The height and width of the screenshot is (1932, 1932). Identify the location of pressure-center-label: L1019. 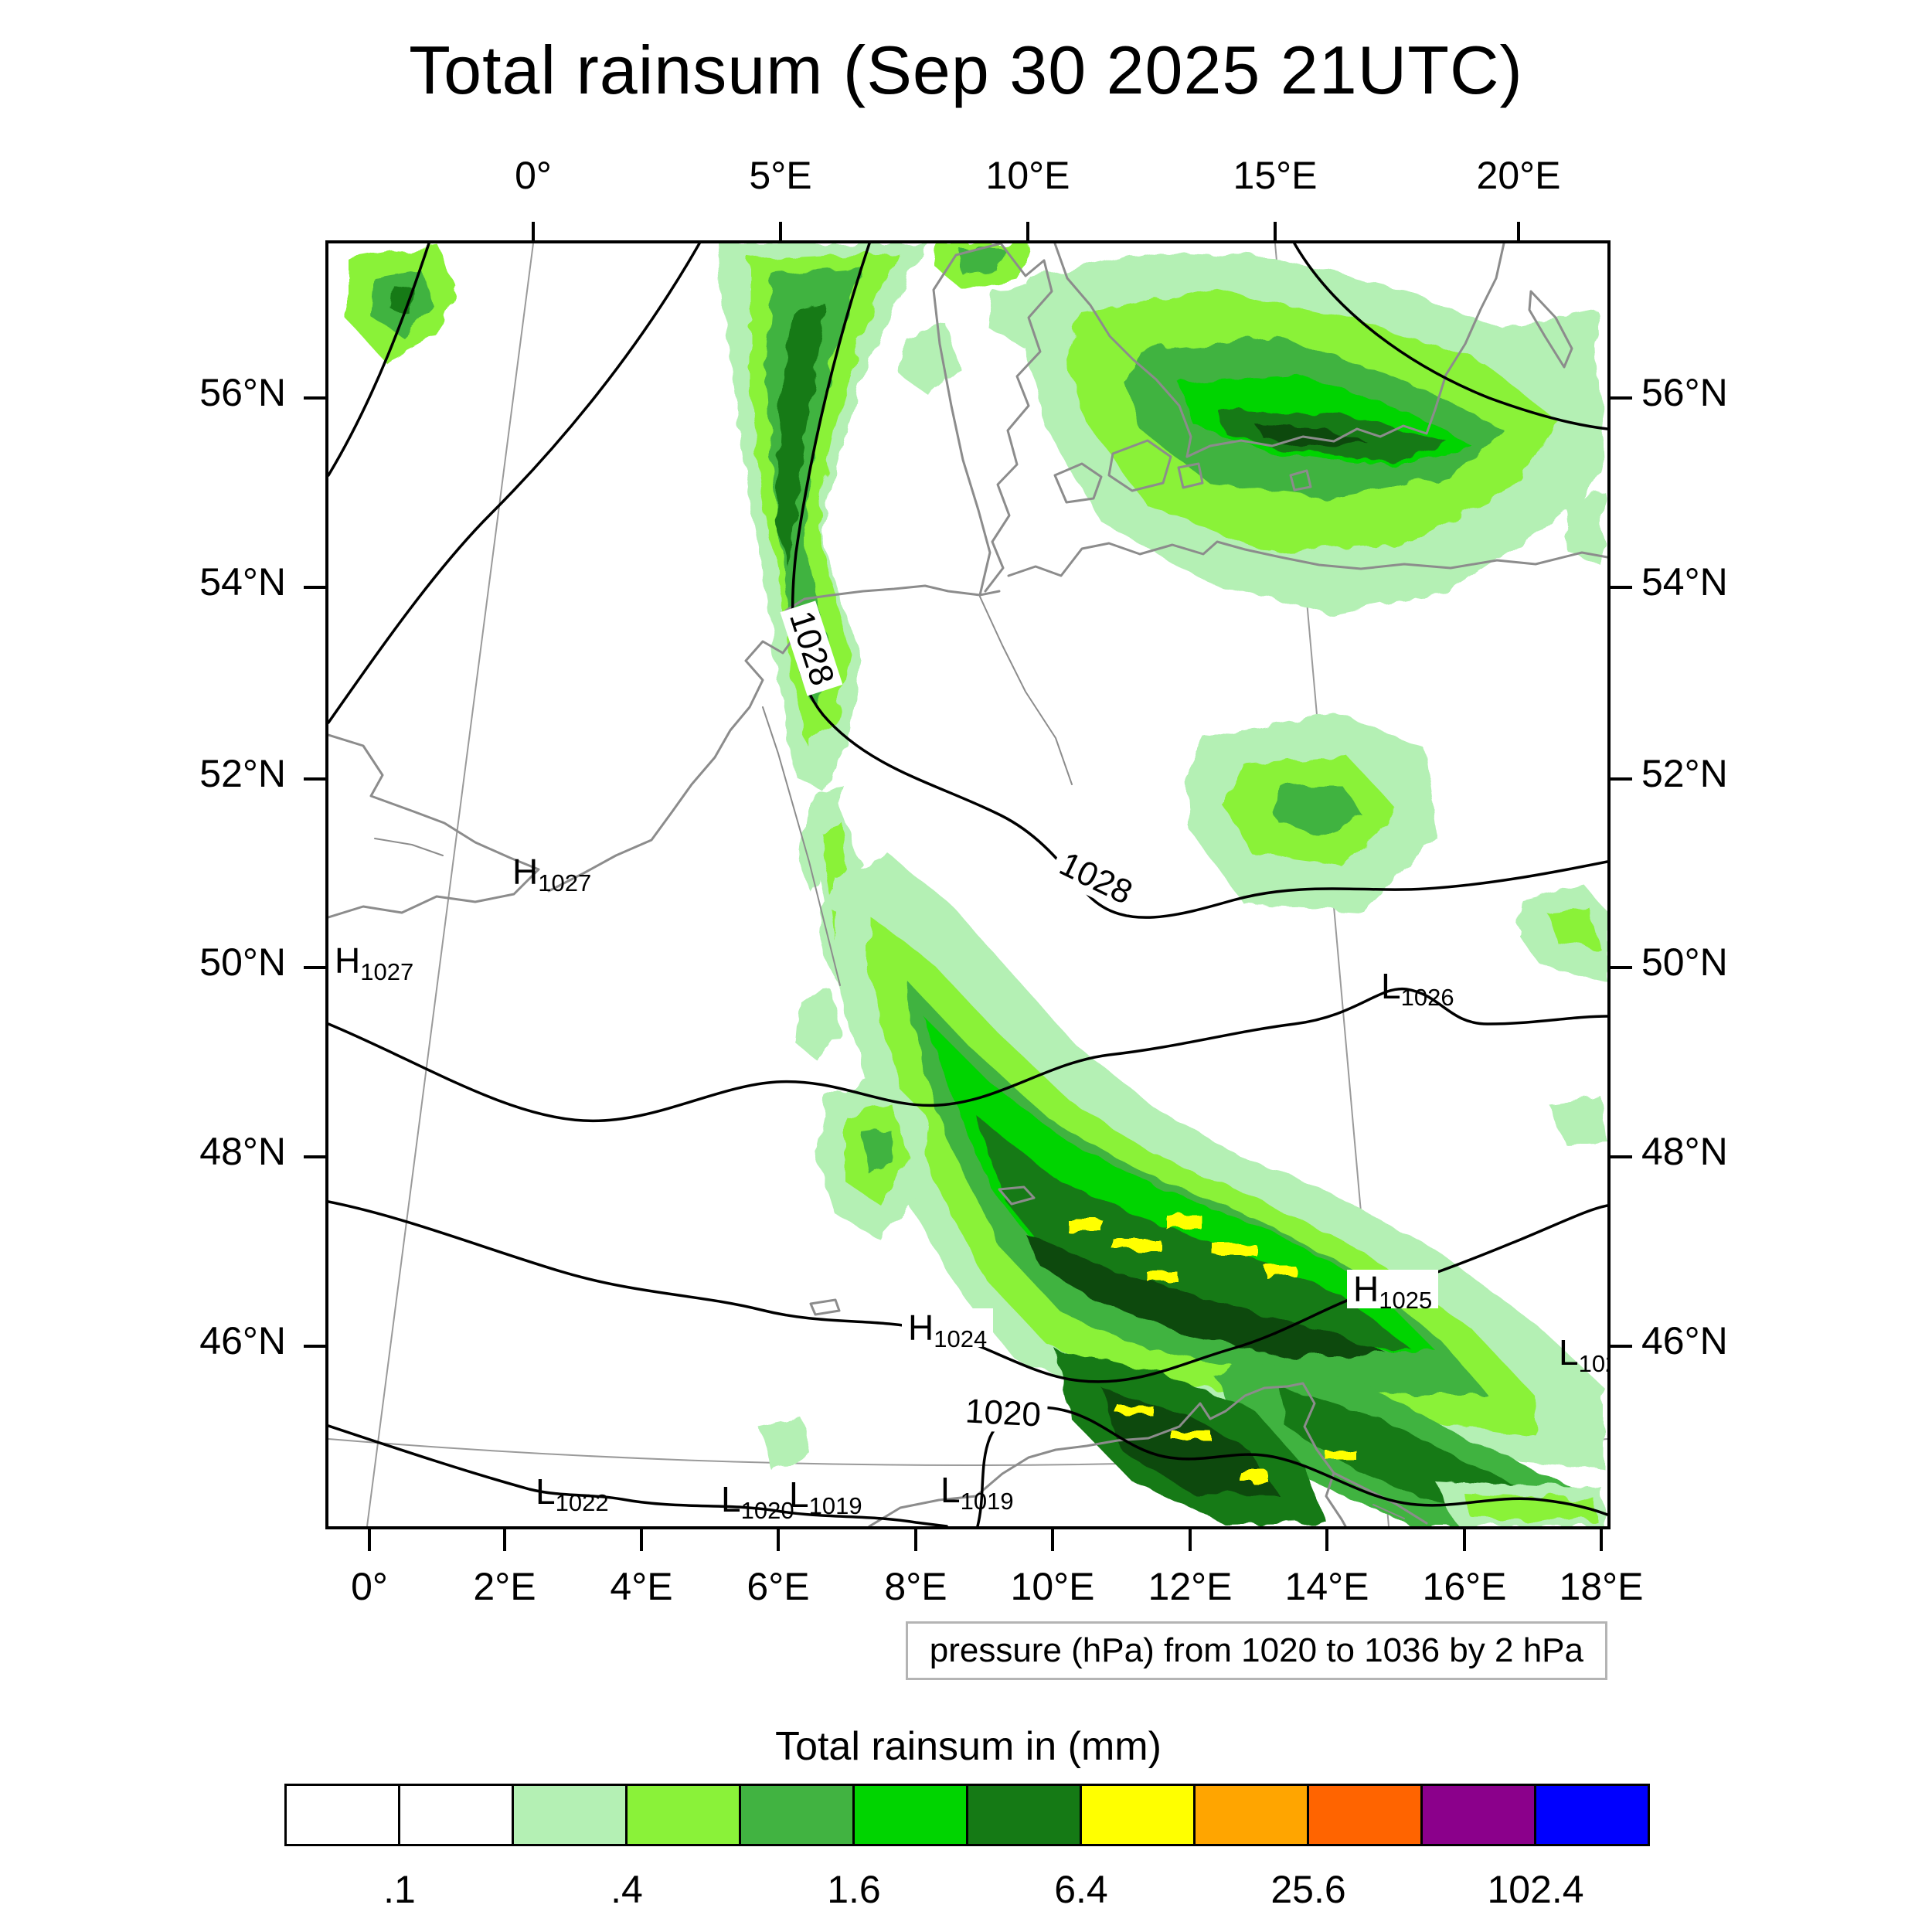
(826, 1497).